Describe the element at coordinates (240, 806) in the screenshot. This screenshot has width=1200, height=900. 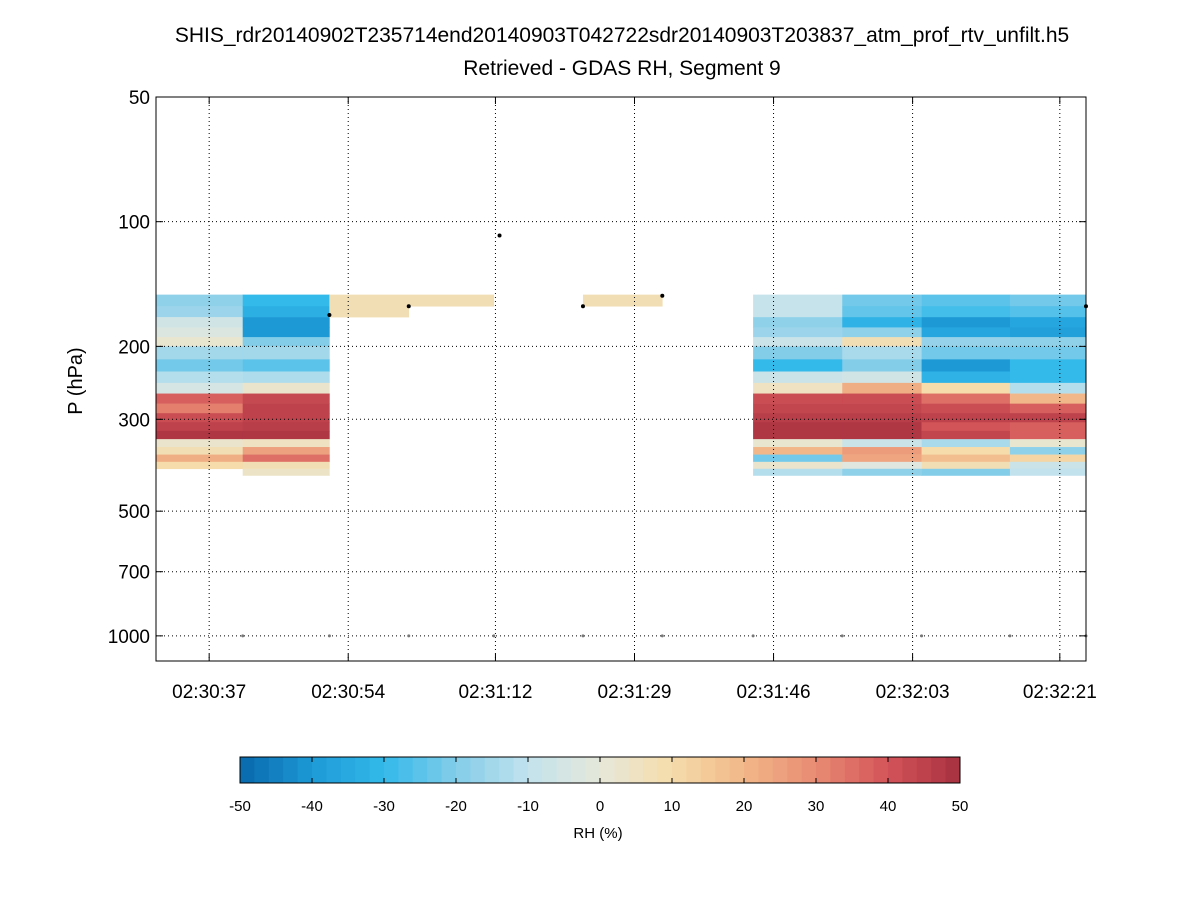
I see `colorbar-tick-label: -50` at that location.